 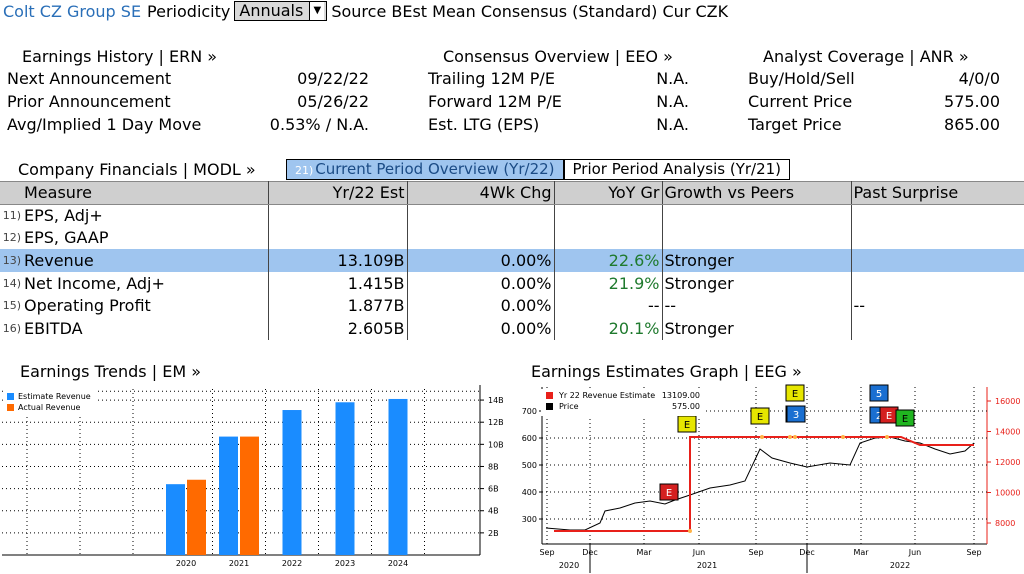 What do you see at coordinates (186, 563) in the screenshot?
I see `x-tick-label: 2020` at bounding box center [186, 563].